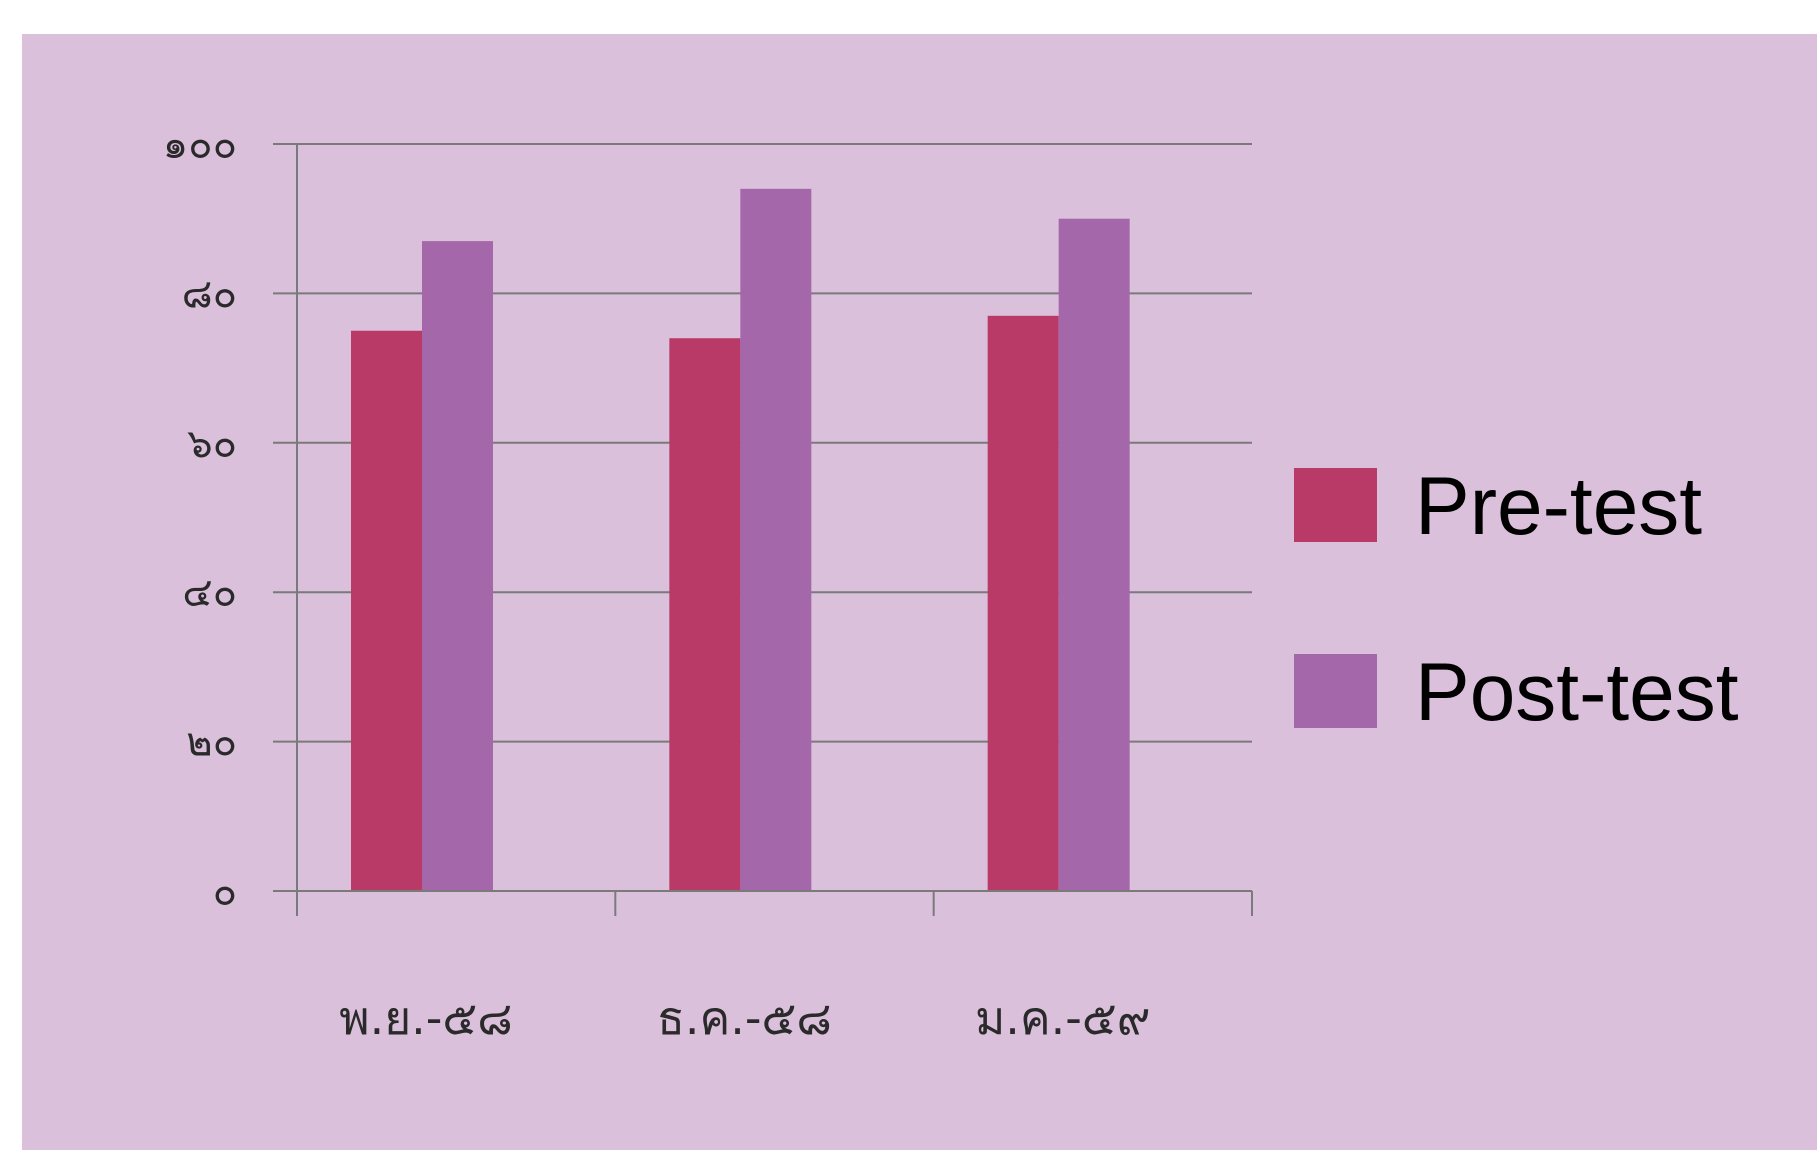 Image resolution: width=1817 pixels, height=1151 pixels. I want to click on x-category-label: ธ.ค.-๕๘, so click(744, 1018).